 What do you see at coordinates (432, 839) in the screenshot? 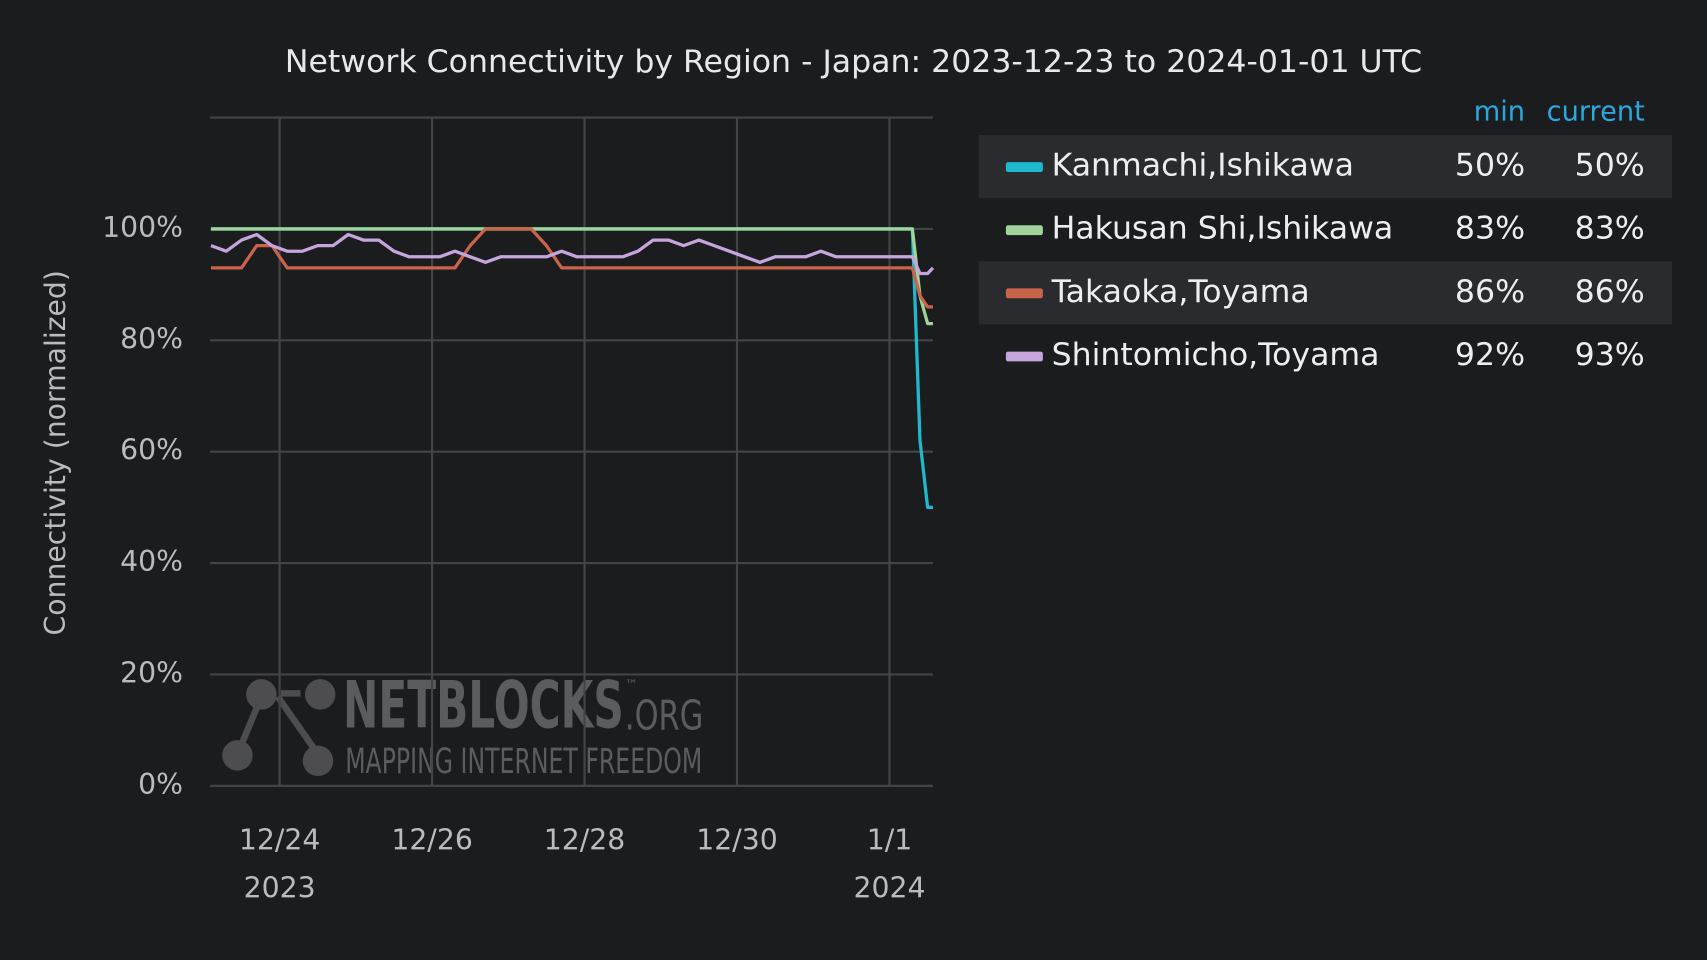
I see `x-tick-label: 12/26` at bounding box center [432, 839].